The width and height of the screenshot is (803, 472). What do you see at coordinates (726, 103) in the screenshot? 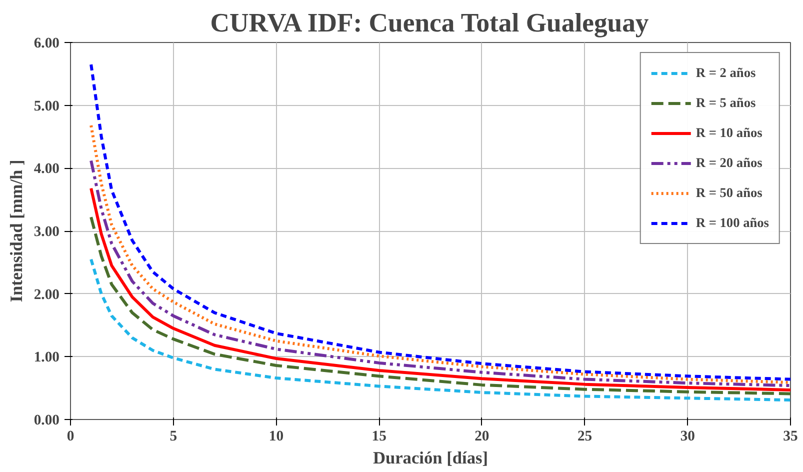
I see `legend-label: R = 5 años` at bounding box center [726, 103].